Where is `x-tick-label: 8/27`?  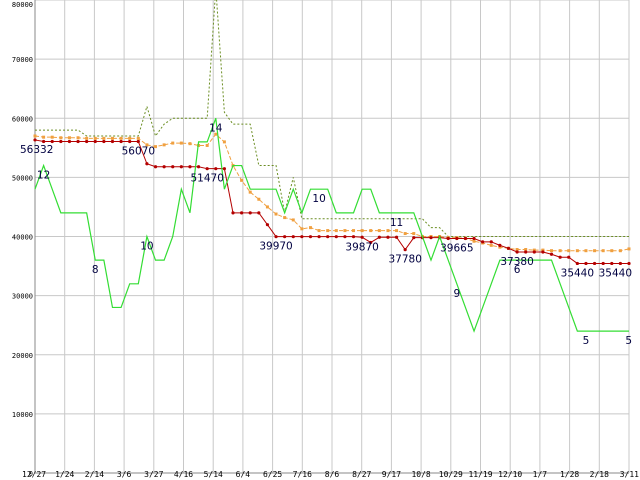
x-tick-label: 8/27 is located at coordinates (361, 474).